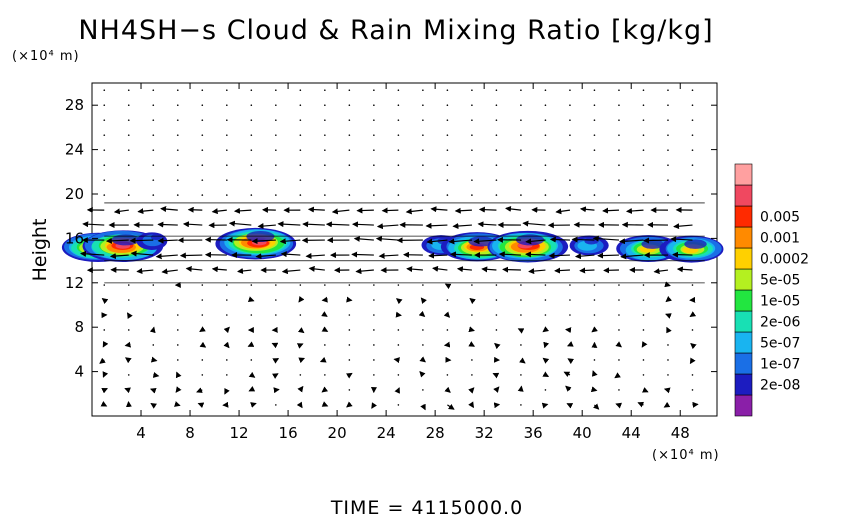  What do you see at coordinates (780, 344) in the screenshot?
I see `colorbar-label: 5e-07` at bounding box center [780, 344].